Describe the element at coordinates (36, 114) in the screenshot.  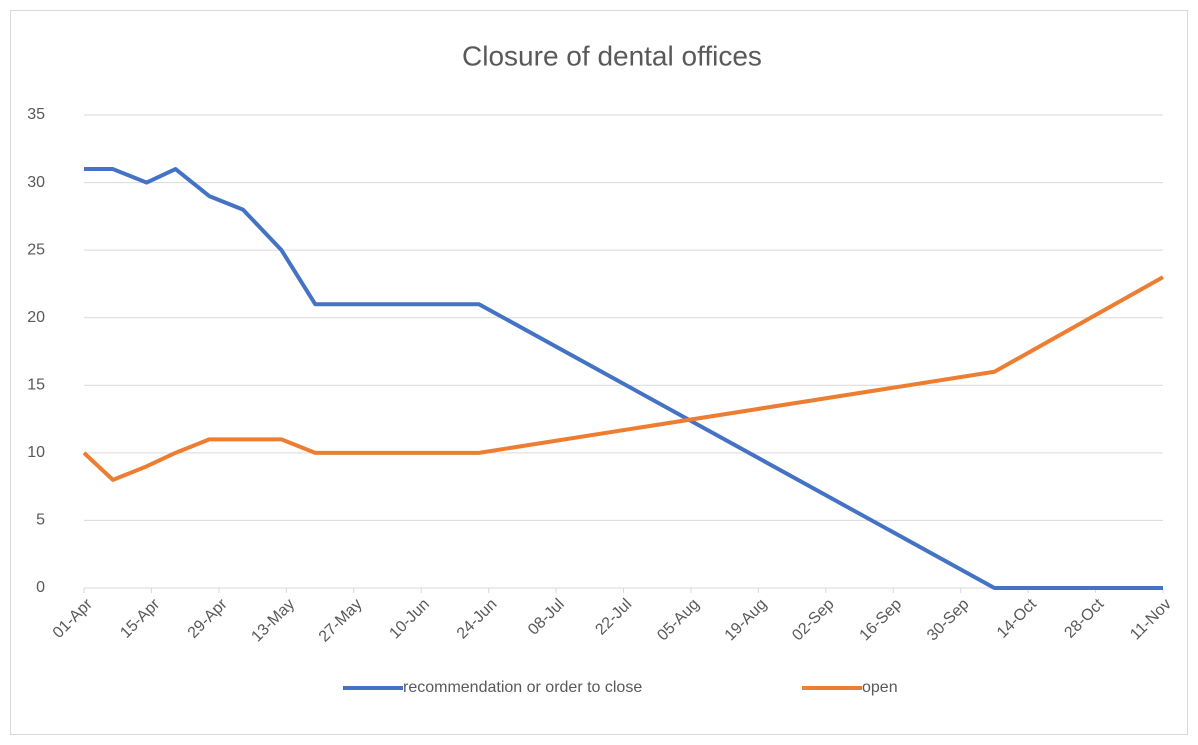
I see `y-tick-label: 35` at that location.